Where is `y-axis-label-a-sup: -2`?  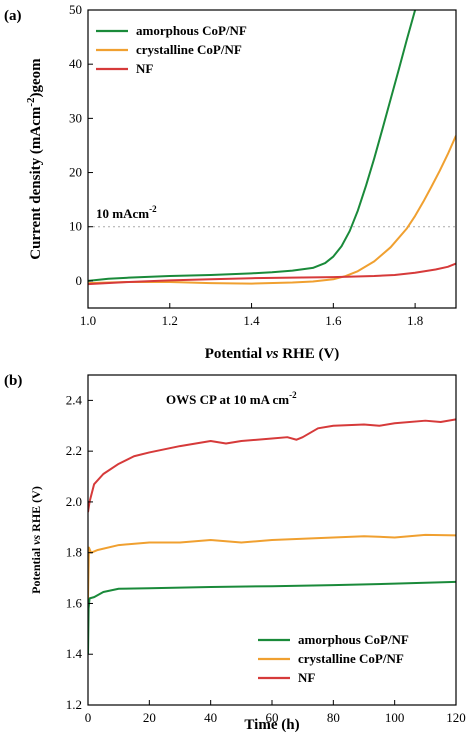 y-axis-label-a-sup: -2 is located at coordinates (31, 102).